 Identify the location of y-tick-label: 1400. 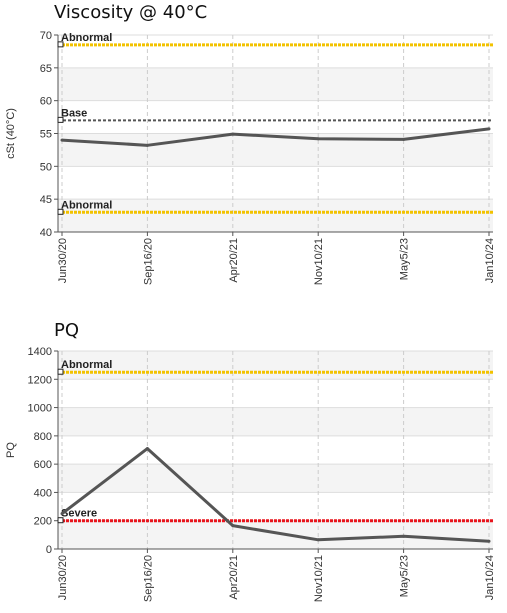
(40, 352).